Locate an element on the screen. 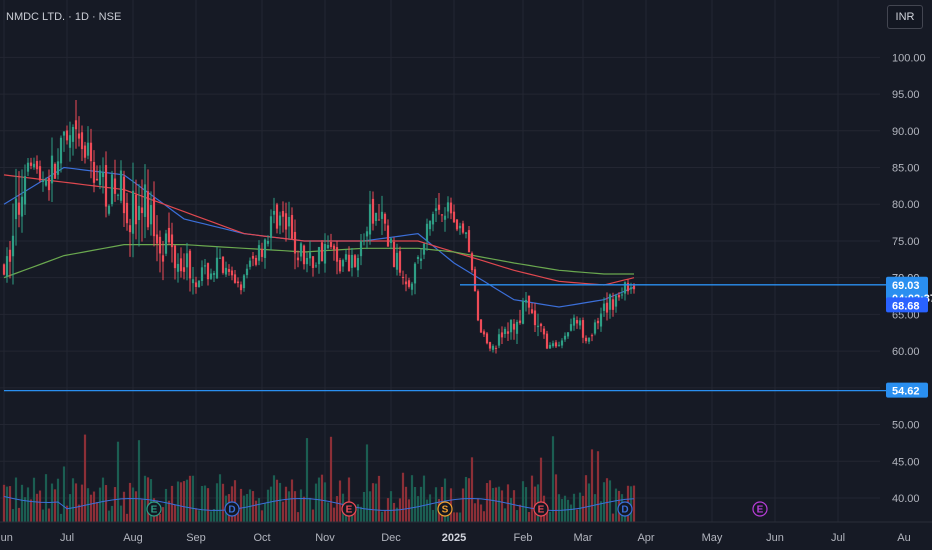 This screenshot has height=550, width=932. symbol-title: NMDC LTD. · 1D · NSE is located at coordinates (64, 17).